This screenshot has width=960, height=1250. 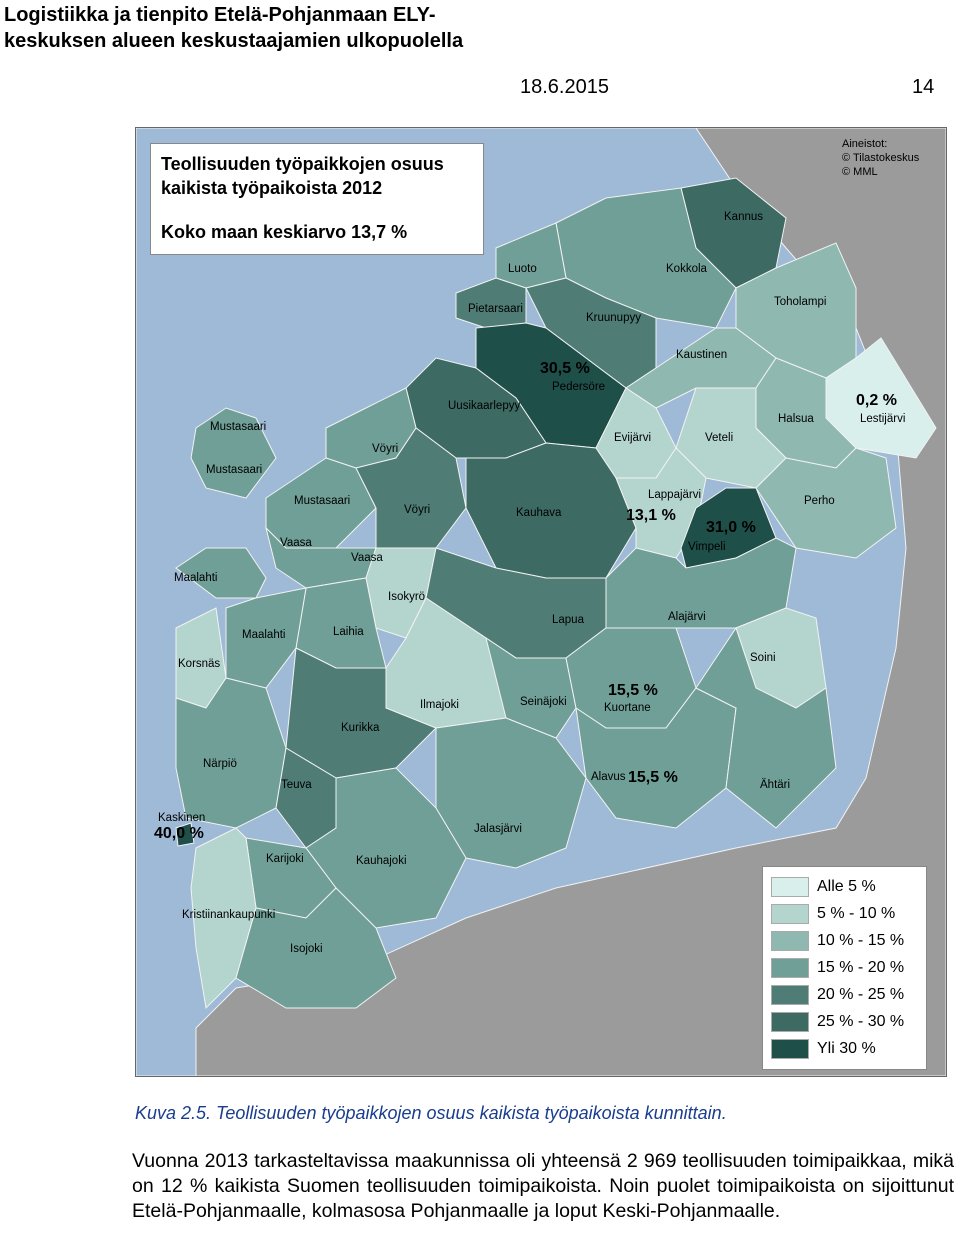 What do you see at coordinates (578, 387) in the screenshot?
I see `label-pedersore: Pedersöre` at bounding box center [578, 387].